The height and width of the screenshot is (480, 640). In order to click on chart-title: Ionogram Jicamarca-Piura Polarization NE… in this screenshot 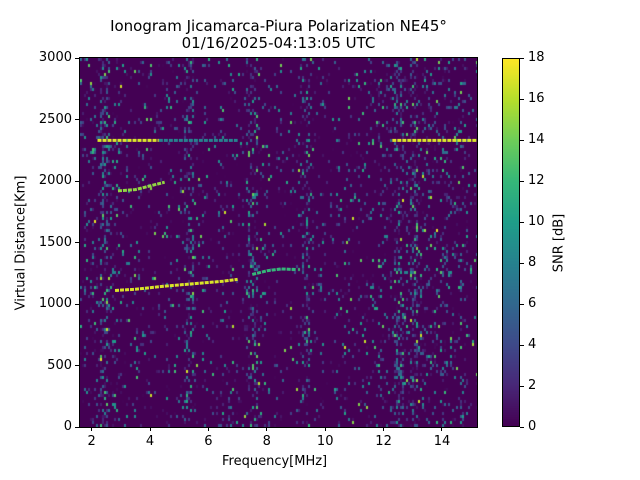, I will do `click(278, 26)`.